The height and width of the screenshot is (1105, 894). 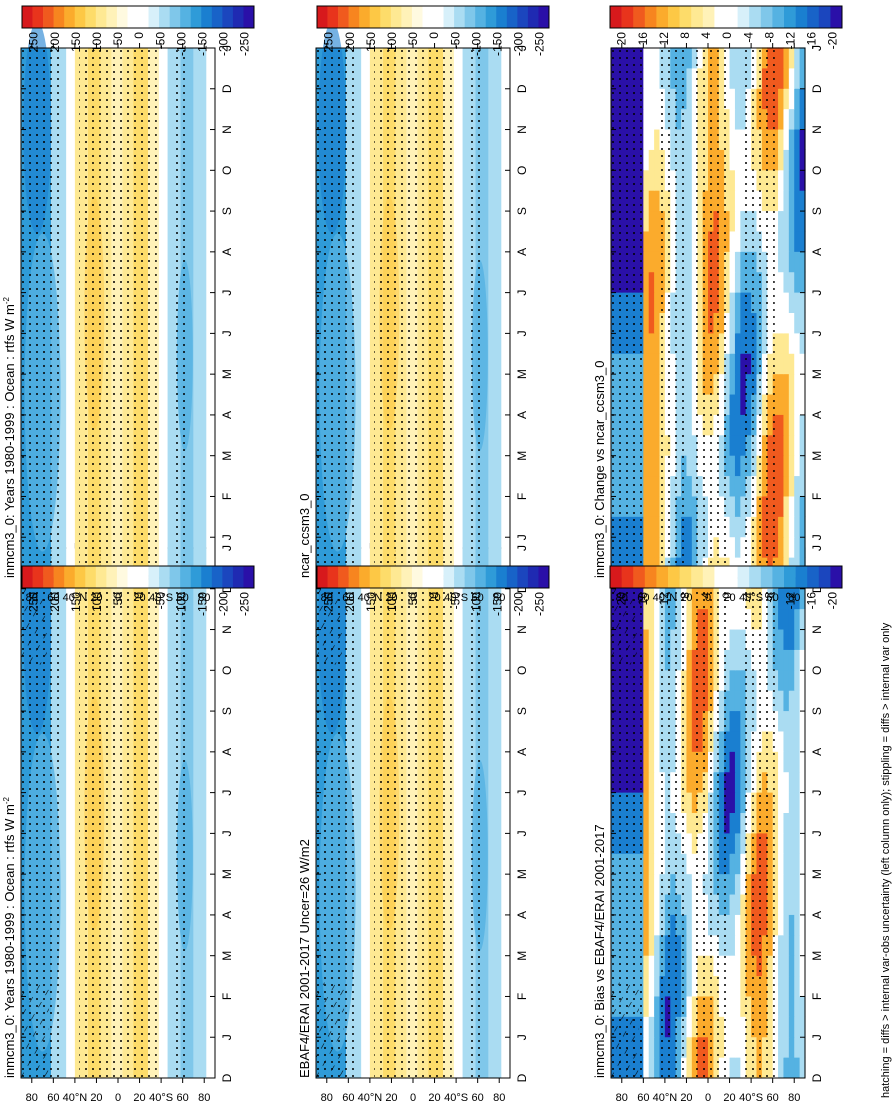 I want to click on month-tick-label: D, so click(x=227, y=588).